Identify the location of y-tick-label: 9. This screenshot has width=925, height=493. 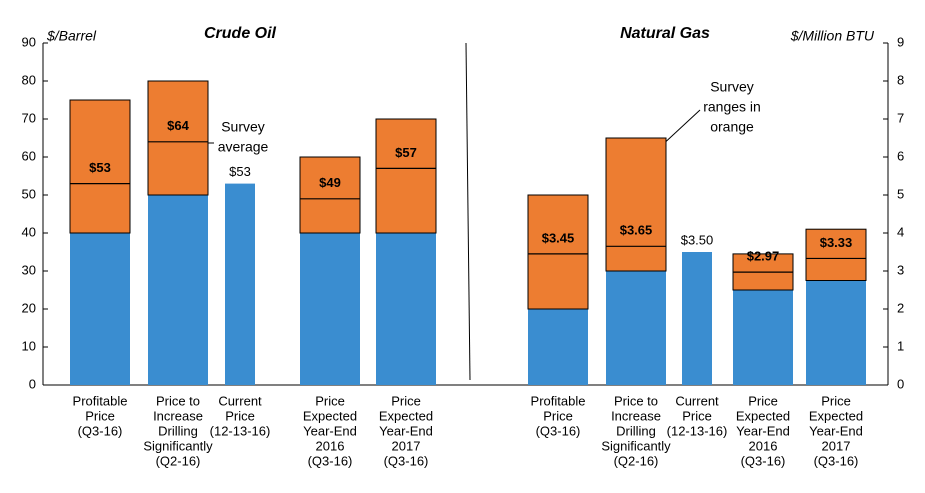
(900, 41).